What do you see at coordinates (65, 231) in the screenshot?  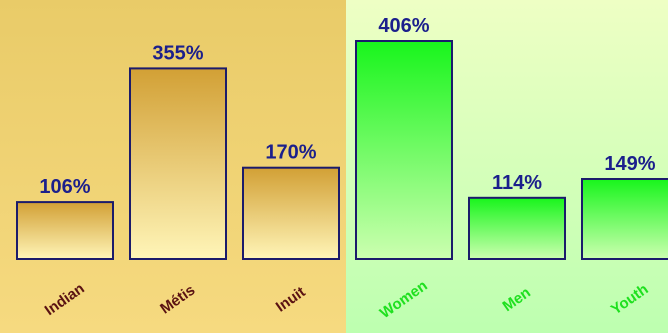 I see `bar-indian` at bounding box center [65, 231].